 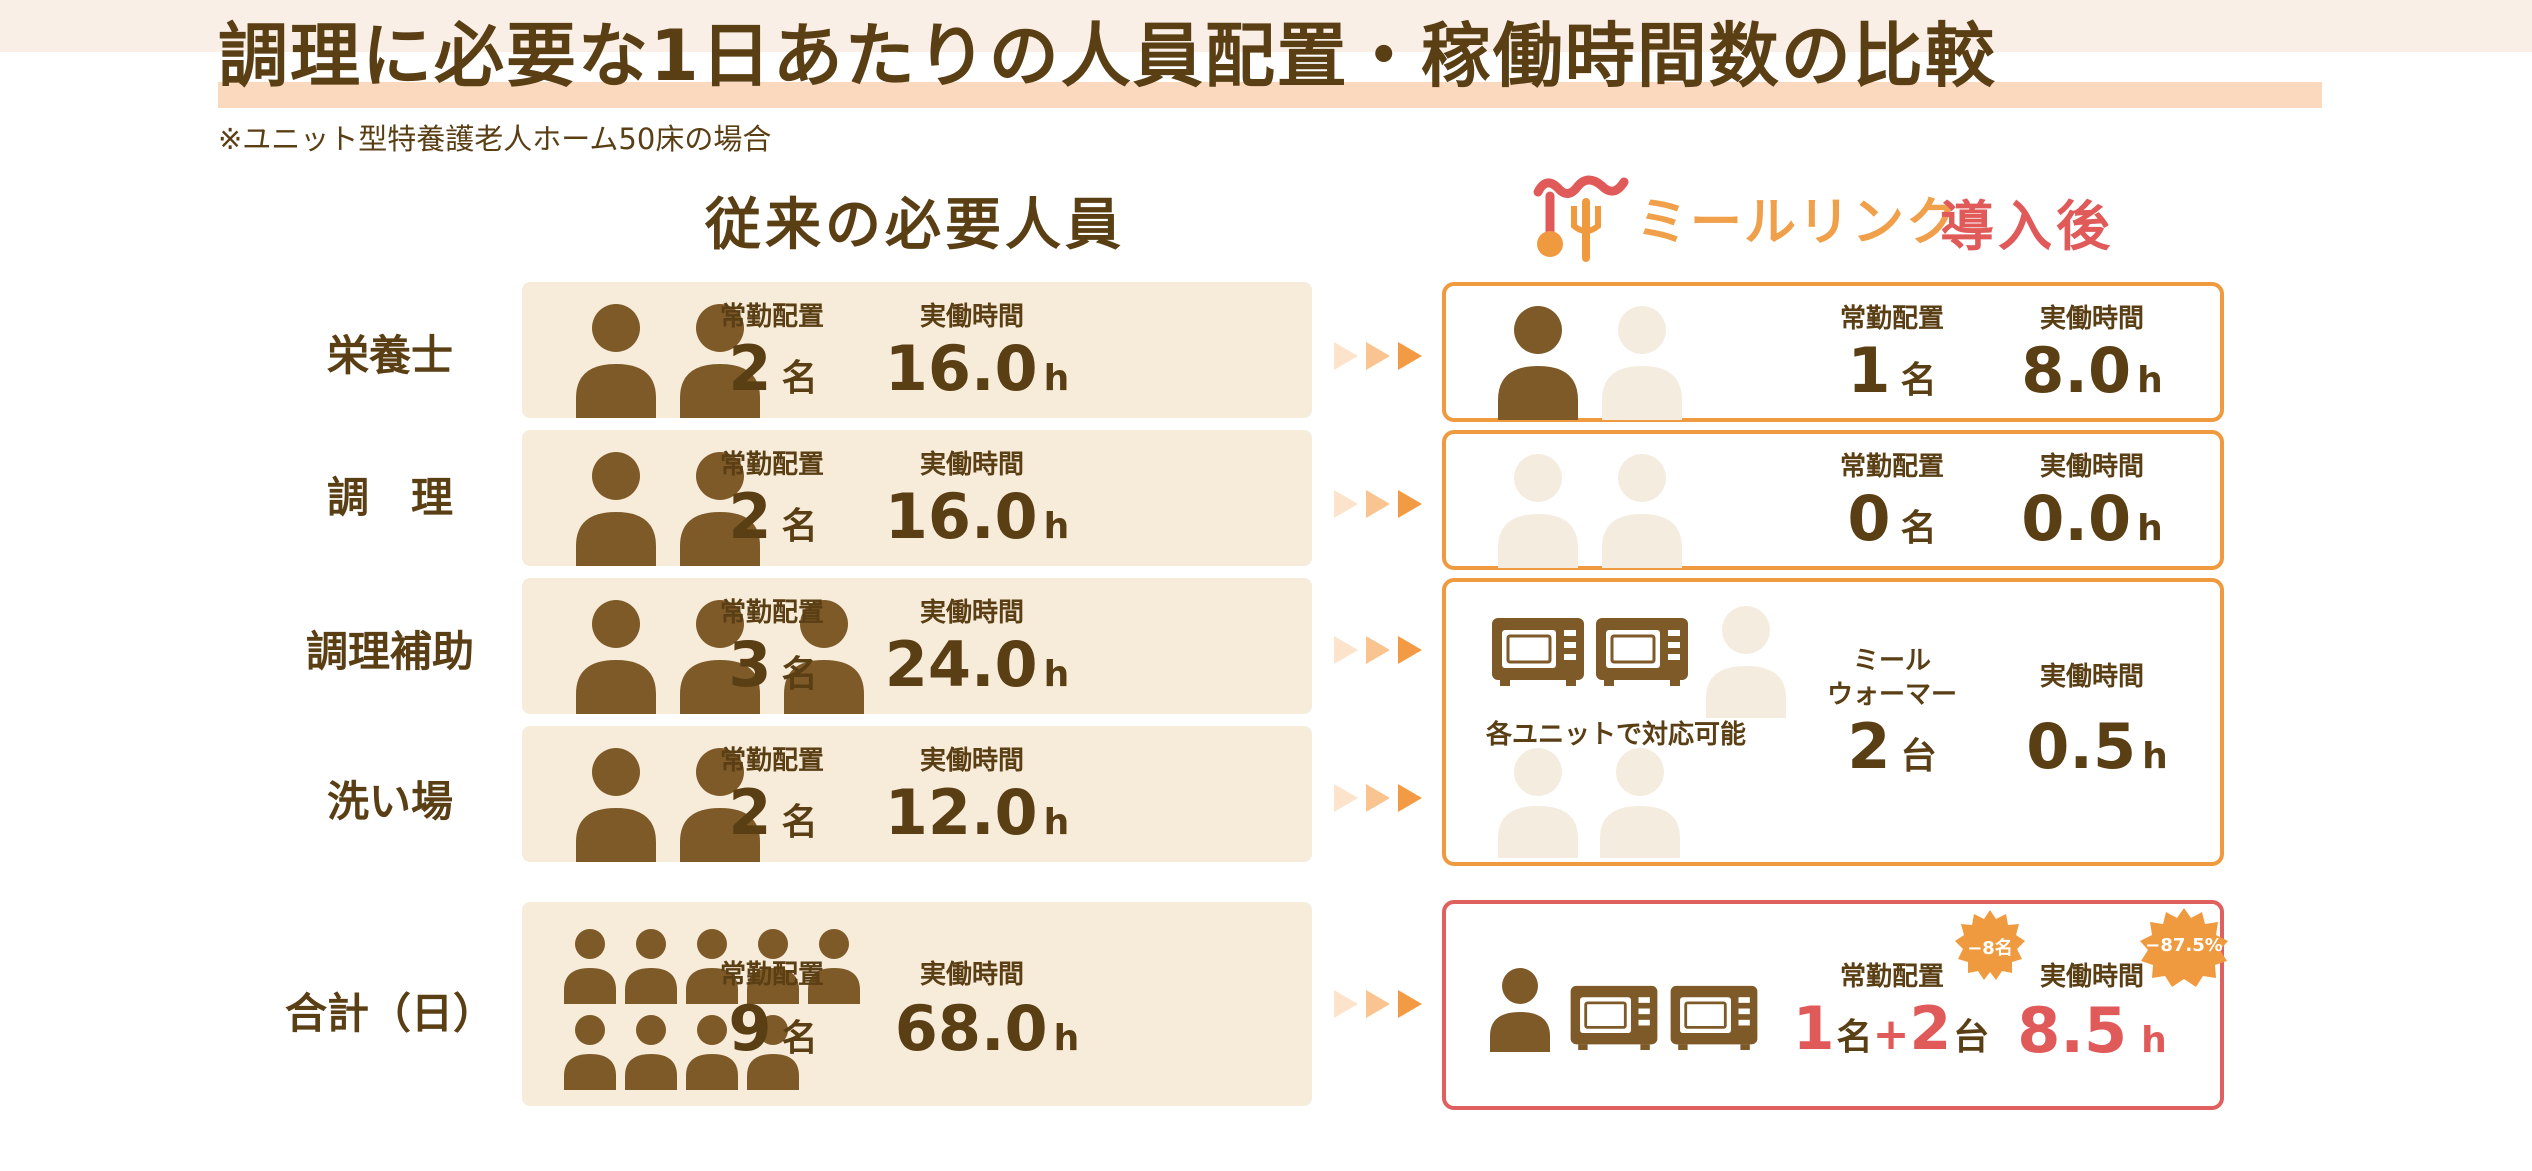 I want to click on row-label-cooking: 調 理, so click(x=389, y=497).